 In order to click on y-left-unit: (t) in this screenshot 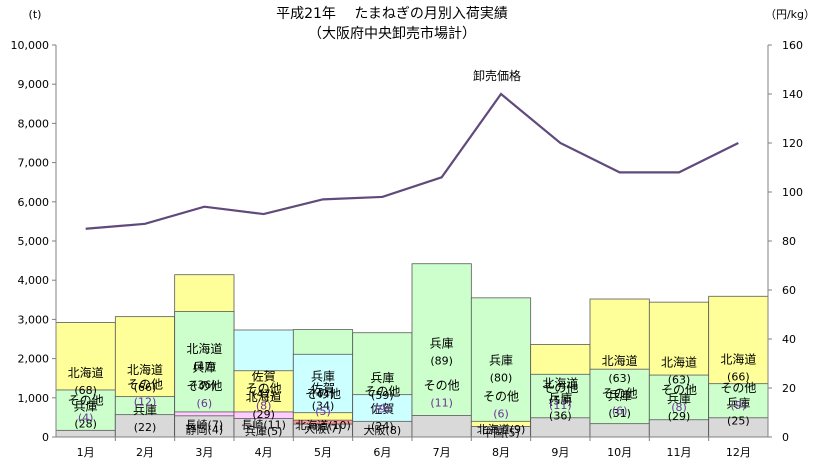, I will do `click(35, 14)`.